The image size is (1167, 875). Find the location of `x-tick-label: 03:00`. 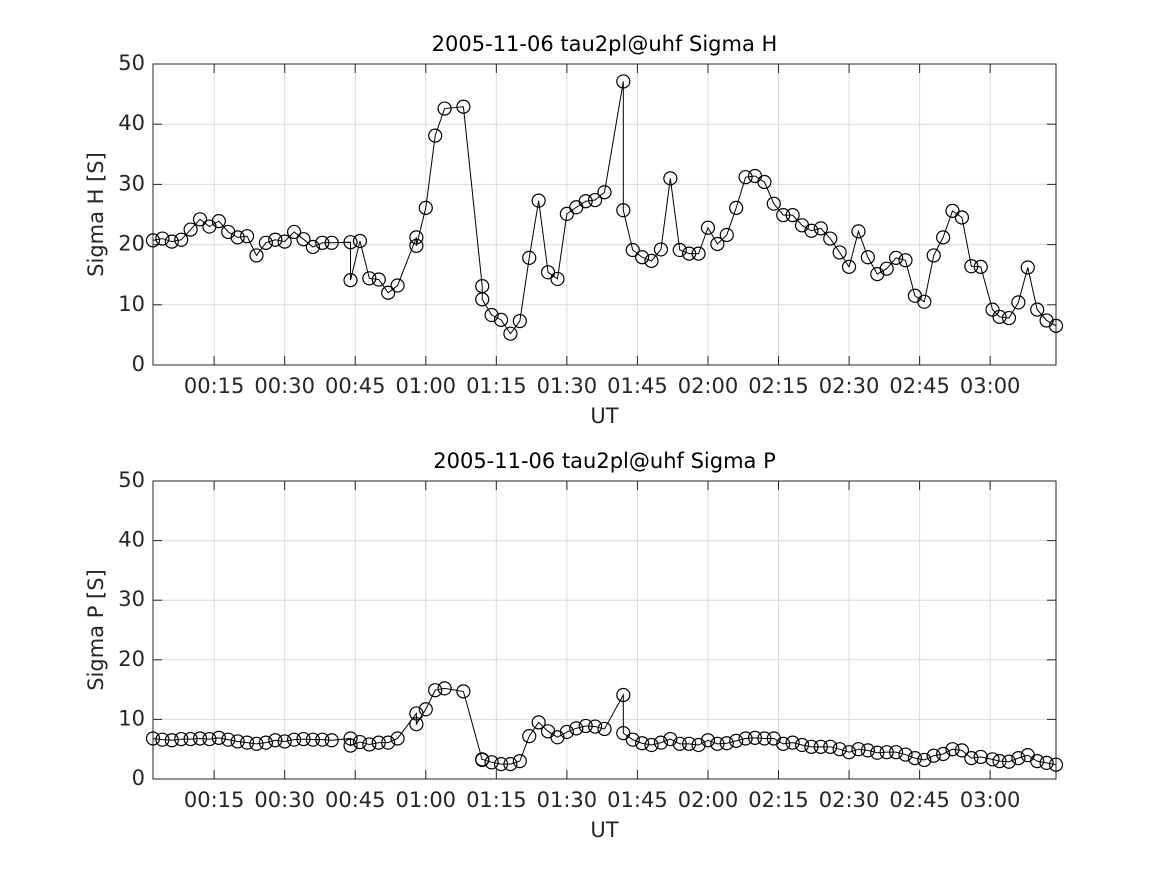

x-tick-label: 03:00 is located at coordinates (990, 386).